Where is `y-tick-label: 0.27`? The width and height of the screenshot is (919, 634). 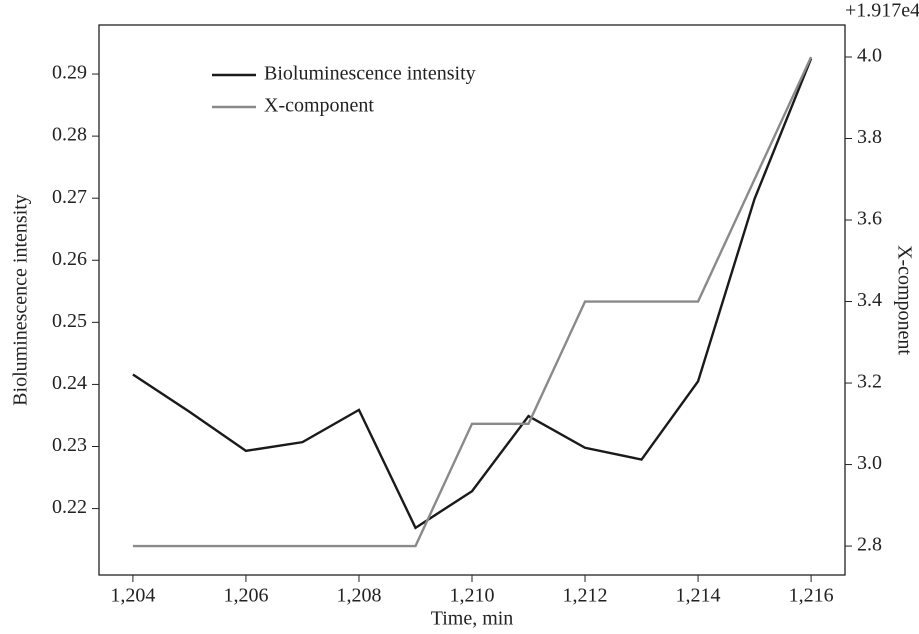 y-tick-label: 0.27 is located at coordinates (69, 197).